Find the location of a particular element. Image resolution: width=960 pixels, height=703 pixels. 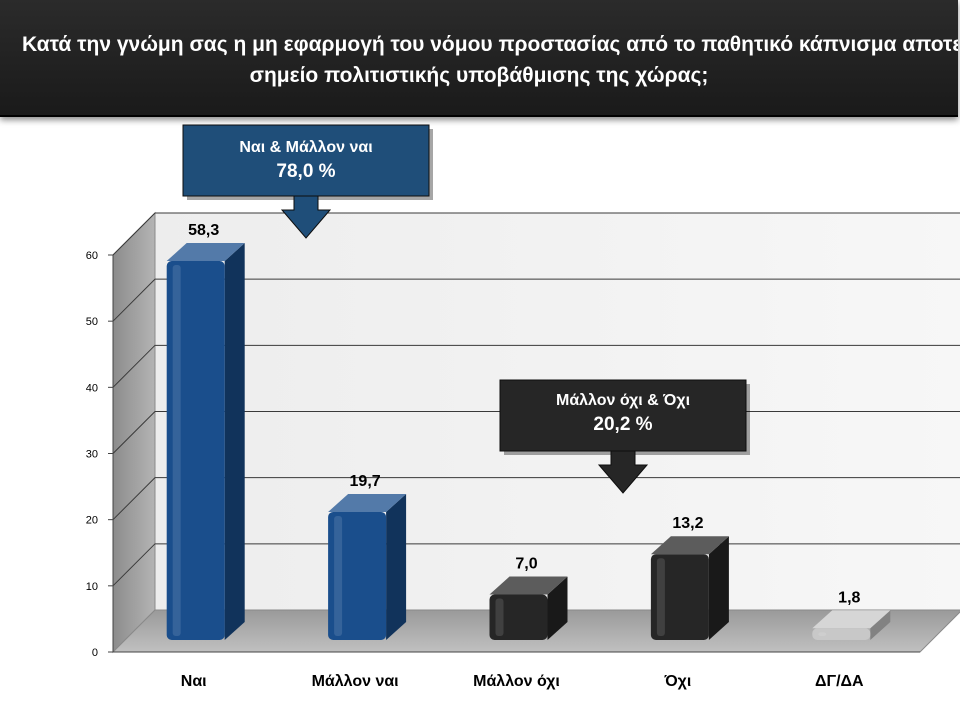

y-tick-label: 10 is located at coordinates (92, 587).